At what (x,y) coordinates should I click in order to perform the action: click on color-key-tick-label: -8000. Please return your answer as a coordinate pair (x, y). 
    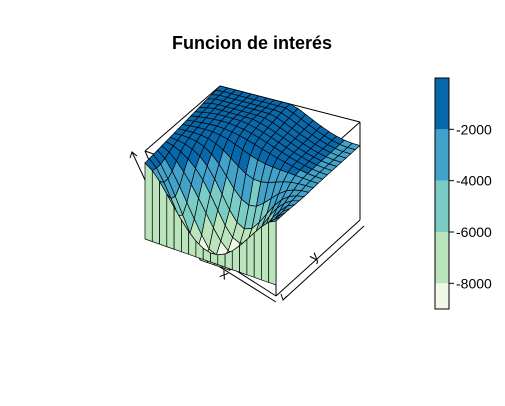
    Looking at the image, I should click on (474, 283).